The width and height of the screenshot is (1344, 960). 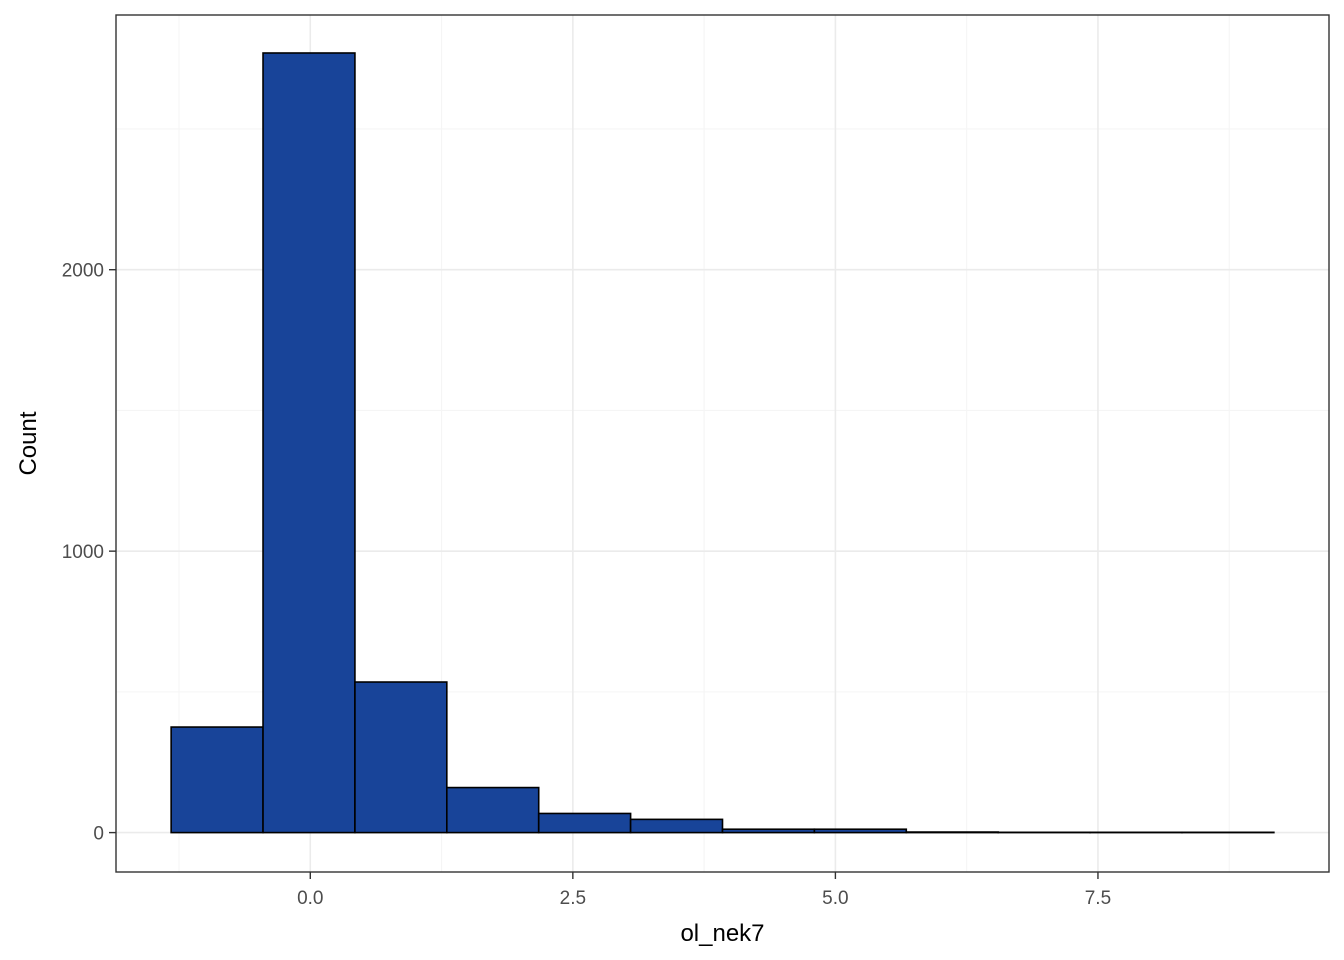 I want to click on x-axis-title: ol_nek7, so click(x=722, y=933).